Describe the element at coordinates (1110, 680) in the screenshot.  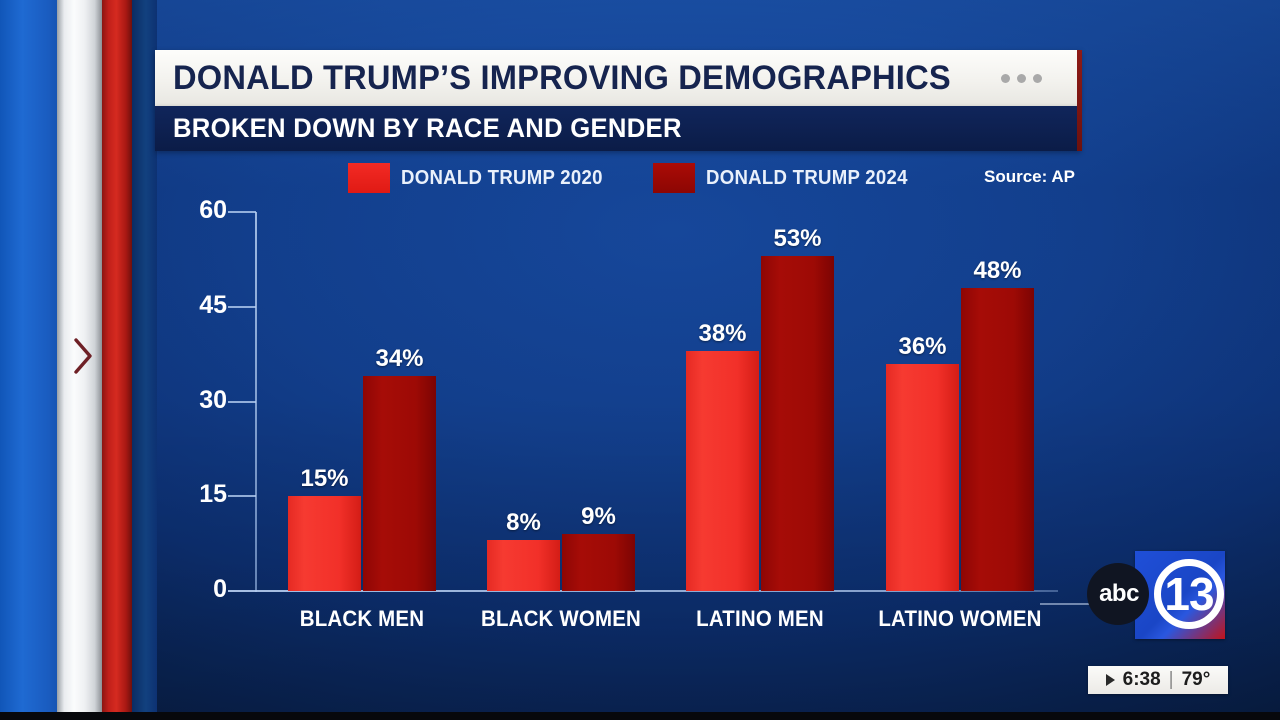
I see `play-triangle-icon` at that location.